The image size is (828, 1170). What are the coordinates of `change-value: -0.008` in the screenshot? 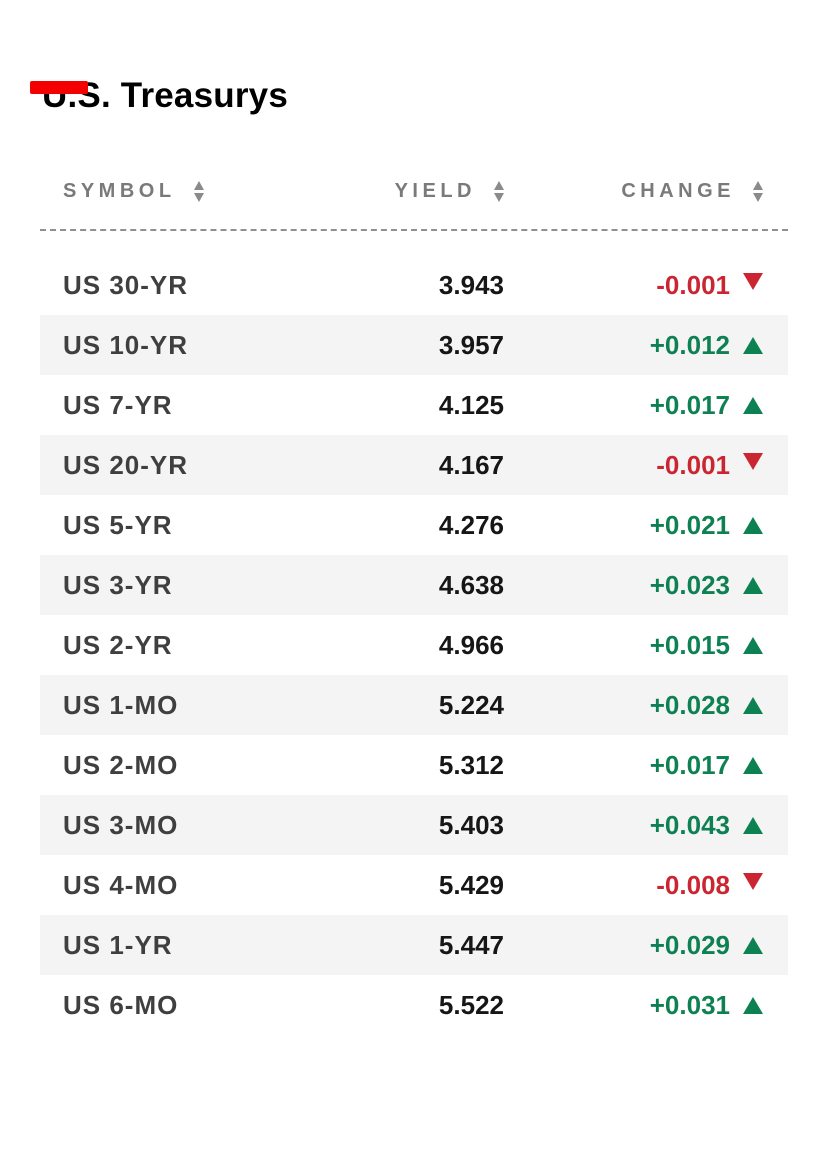 It's located at (693, 884).